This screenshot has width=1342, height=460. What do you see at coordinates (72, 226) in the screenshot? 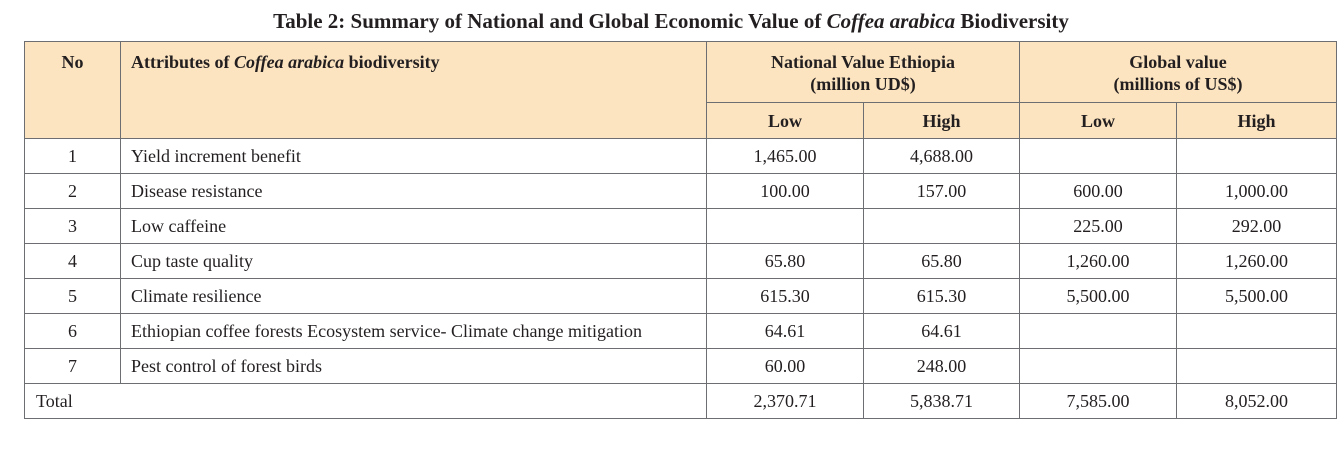
I see `row-number: 3` at bounding box center [72, 226].